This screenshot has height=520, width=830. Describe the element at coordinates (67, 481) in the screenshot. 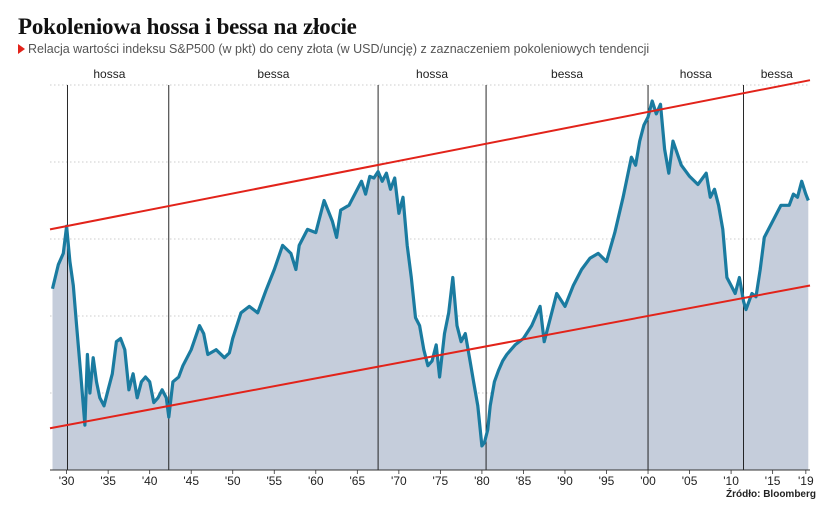

I see `x-tick-label: '30` at that location.